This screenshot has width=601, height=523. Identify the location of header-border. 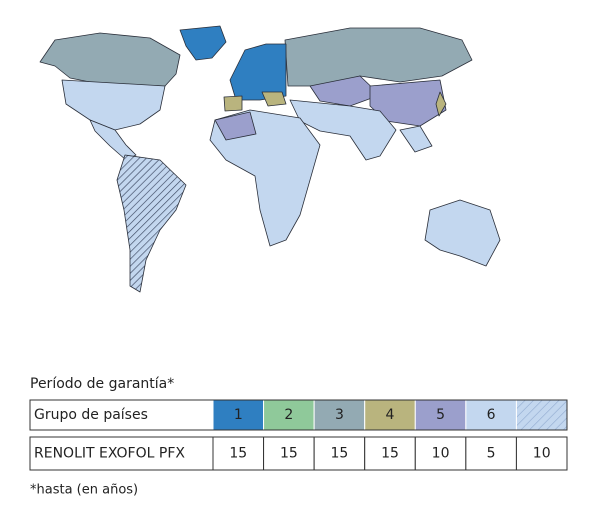
(298, 415).